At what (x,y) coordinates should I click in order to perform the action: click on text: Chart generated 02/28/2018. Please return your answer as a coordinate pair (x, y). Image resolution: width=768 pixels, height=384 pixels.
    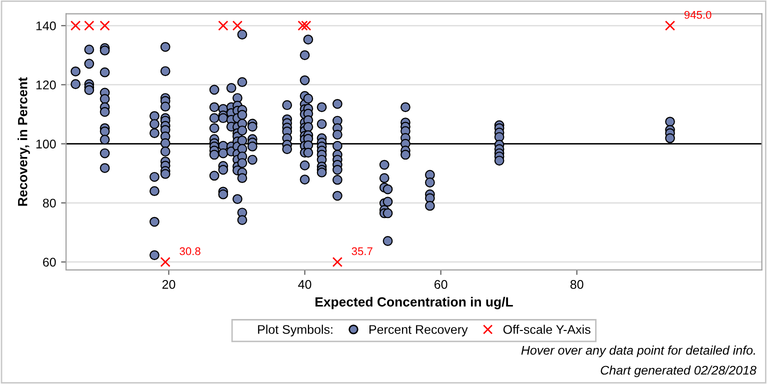
    Looking at the image, I should click on (678, 372).